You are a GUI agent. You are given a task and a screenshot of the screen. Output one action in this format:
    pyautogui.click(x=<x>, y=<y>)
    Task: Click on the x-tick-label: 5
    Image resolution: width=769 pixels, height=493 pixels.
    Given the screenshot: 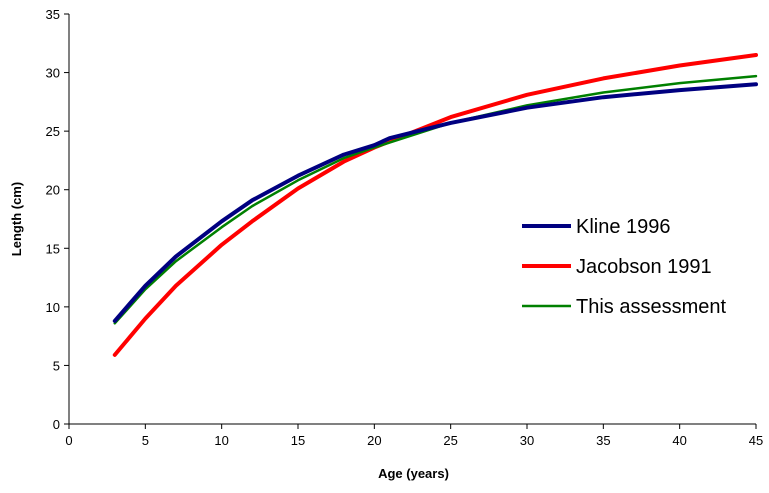 What is the action you would take?
    pyautogui.click(x=145, y=440)
    